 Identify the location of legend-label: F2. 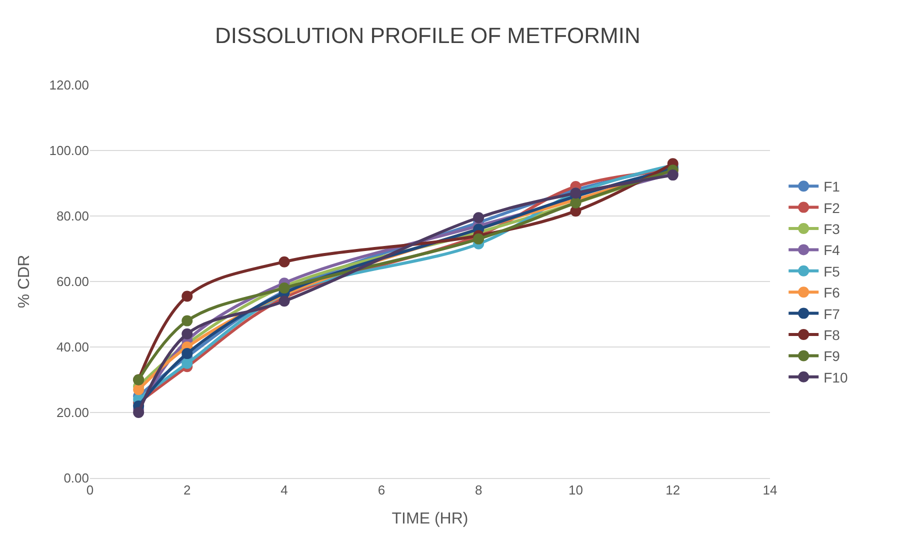
(832, 208).